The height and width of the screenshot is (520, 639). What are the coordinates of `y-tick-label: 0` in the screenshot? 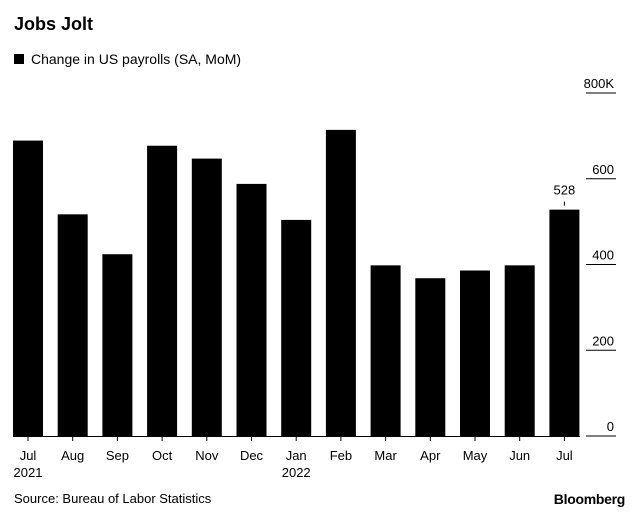 It's located at (610, 426).